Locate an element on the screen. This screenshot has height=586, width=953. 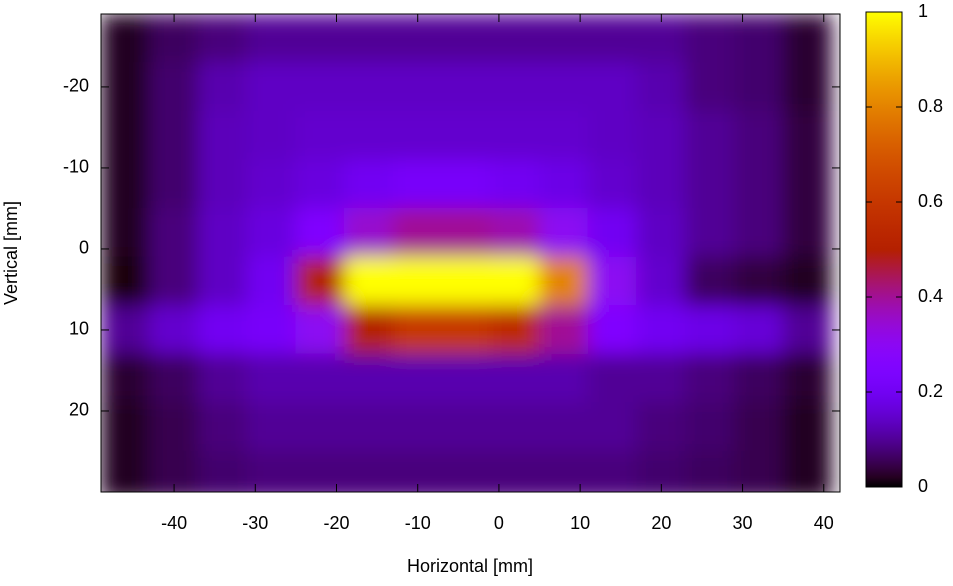
x-axis-label: Horizontal [mm] is located at coordinates (470, 566).